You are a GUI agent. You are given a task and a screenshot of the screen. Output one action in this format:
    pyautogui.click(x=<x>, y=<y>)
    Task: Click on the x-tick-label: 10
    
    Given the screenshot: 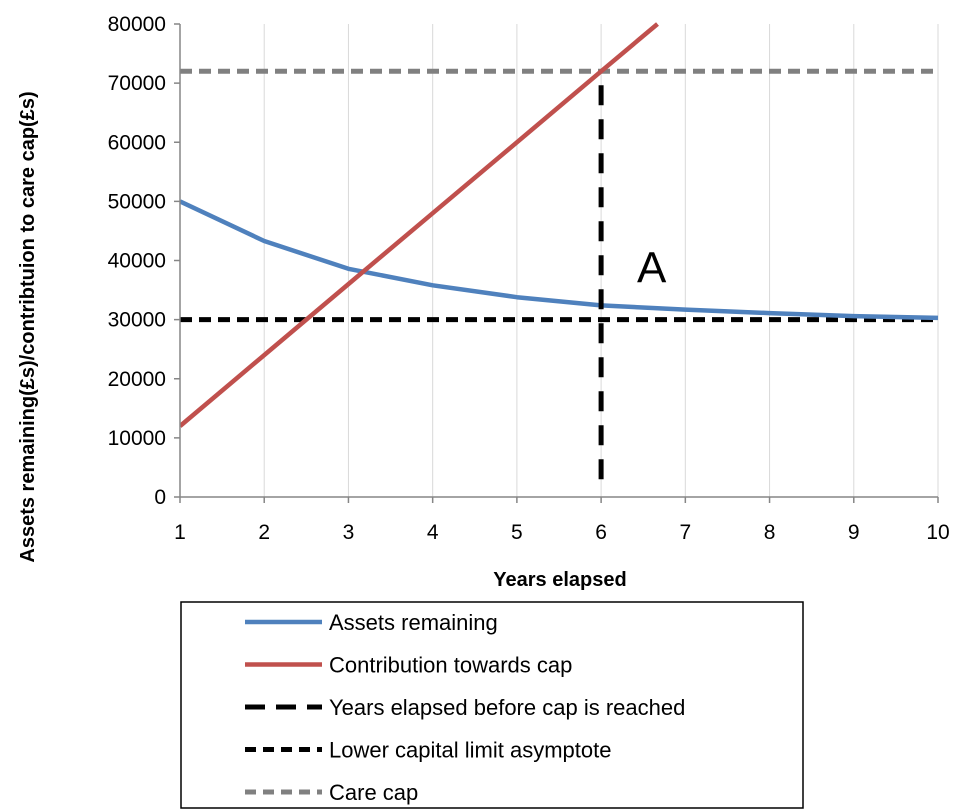 What is the action you would take?
    pyautogui.click(x=937, y=532)
    